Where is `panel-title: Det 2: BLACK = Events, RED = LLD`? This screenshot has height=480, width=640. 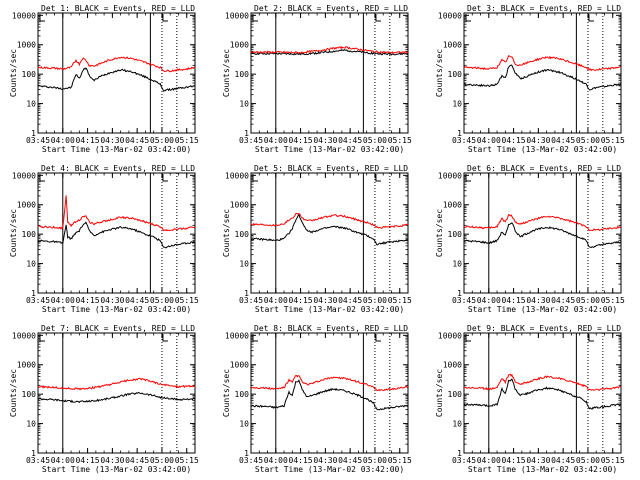
panel-title: Det 2: BLACK = Events, RED = LLD is located at coordinates (331, 8).